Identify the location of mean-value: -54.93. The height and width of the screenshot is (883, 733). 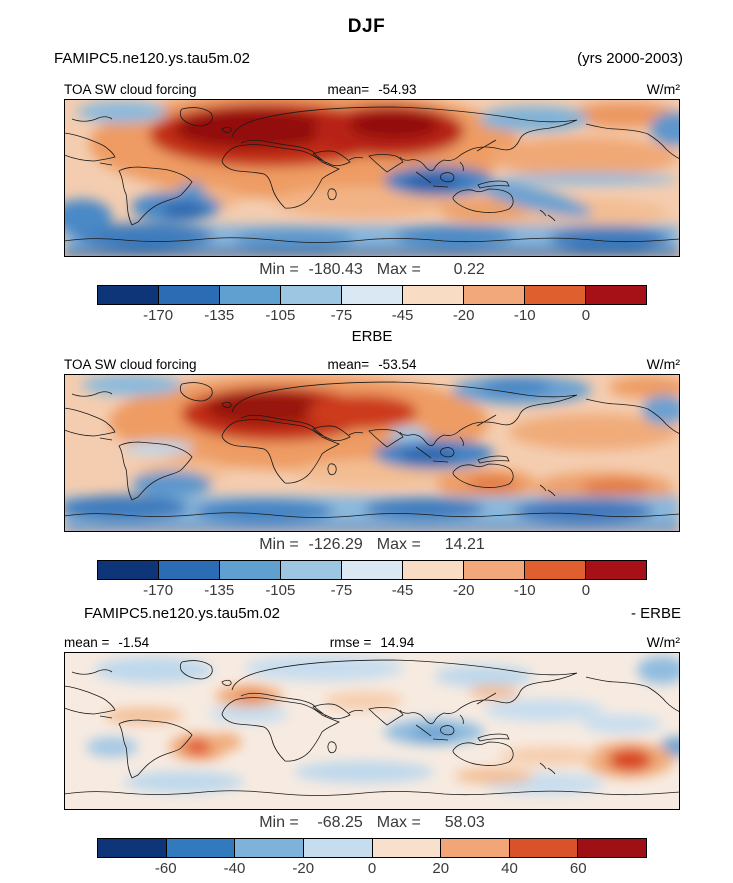
(397, 89).